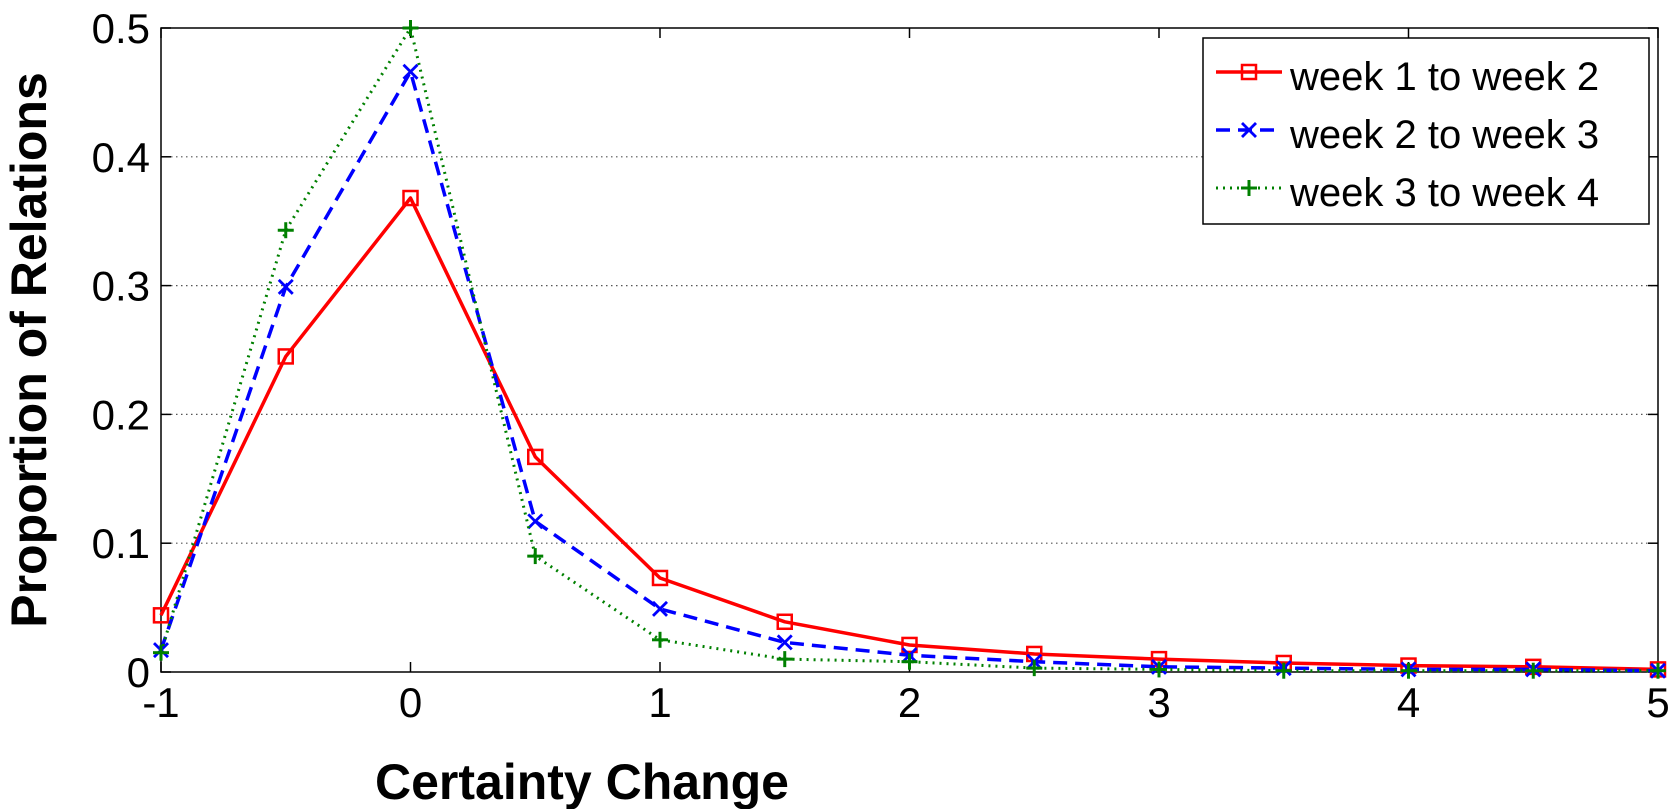 Image resolution: width=1673 pixels, height=809 pixels. I want to click on legend-label: week 2 to week 3, so click(1444, 135).